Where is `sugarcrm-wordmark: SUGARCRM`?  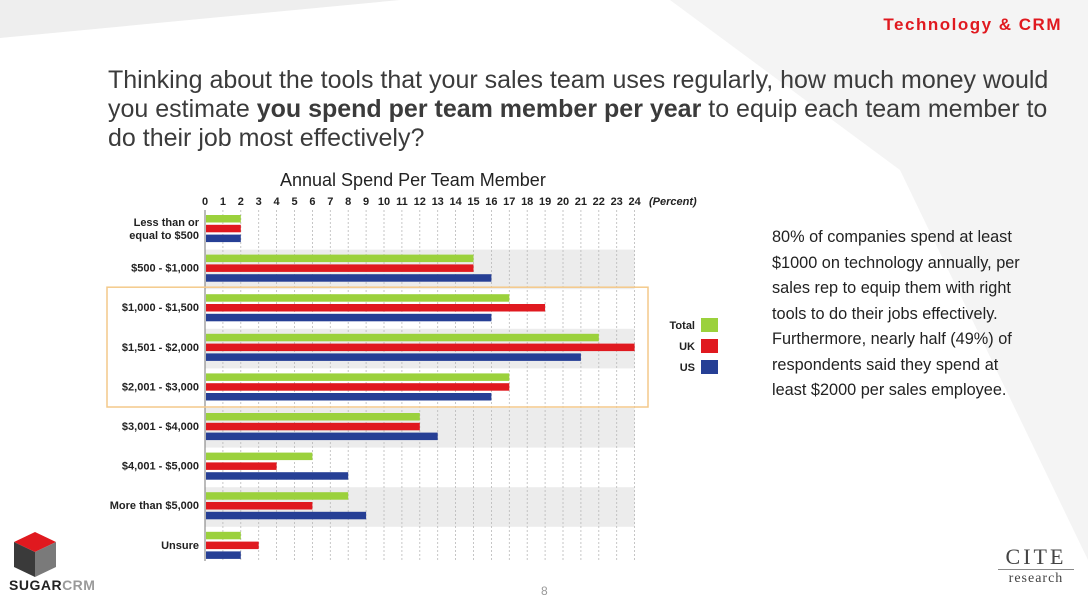
sugarcrm-wordmark: SUGARCRM is located at coordinates (52, 585).